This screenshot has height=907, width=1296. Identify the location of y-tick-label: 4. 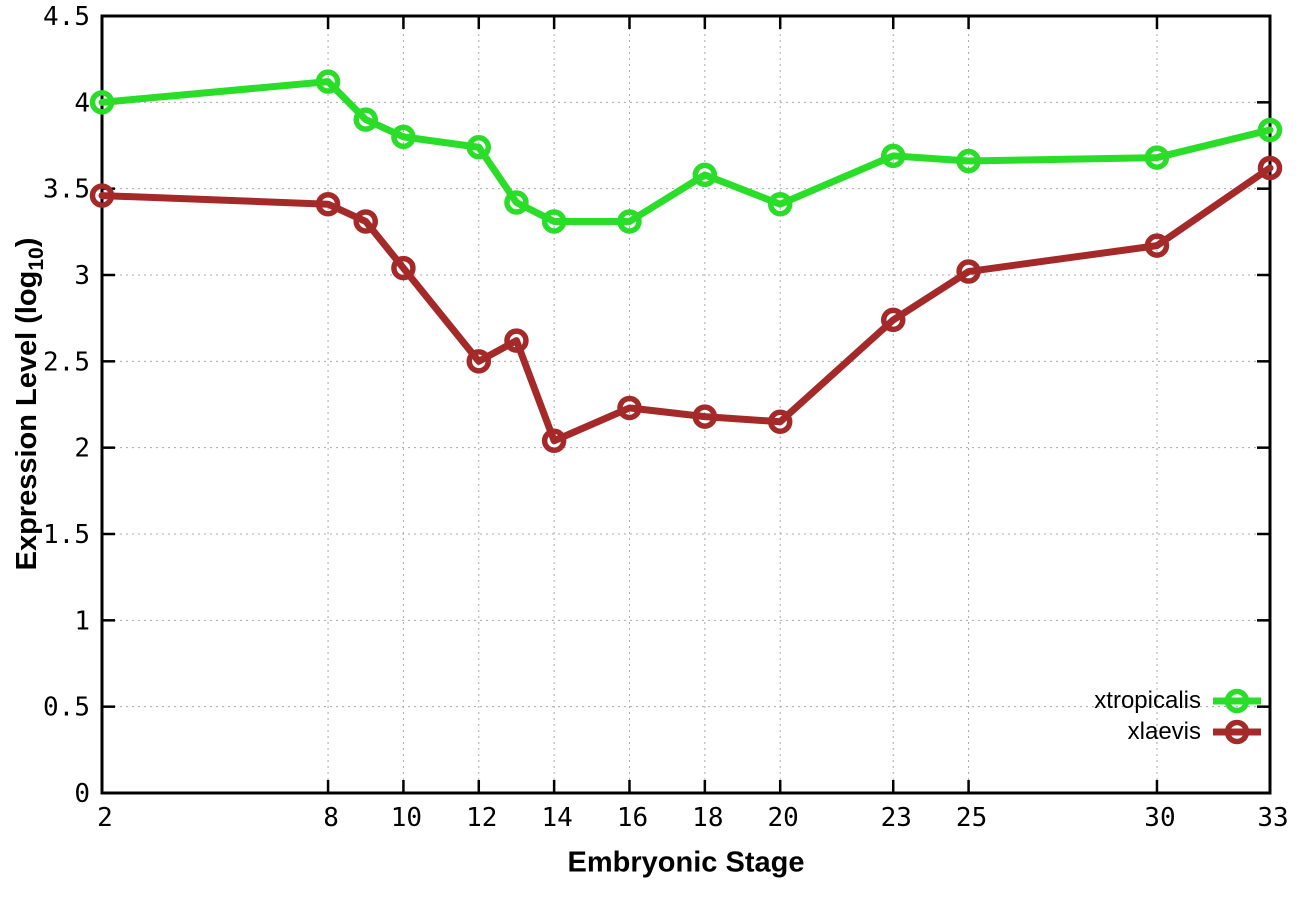
(82, 103).